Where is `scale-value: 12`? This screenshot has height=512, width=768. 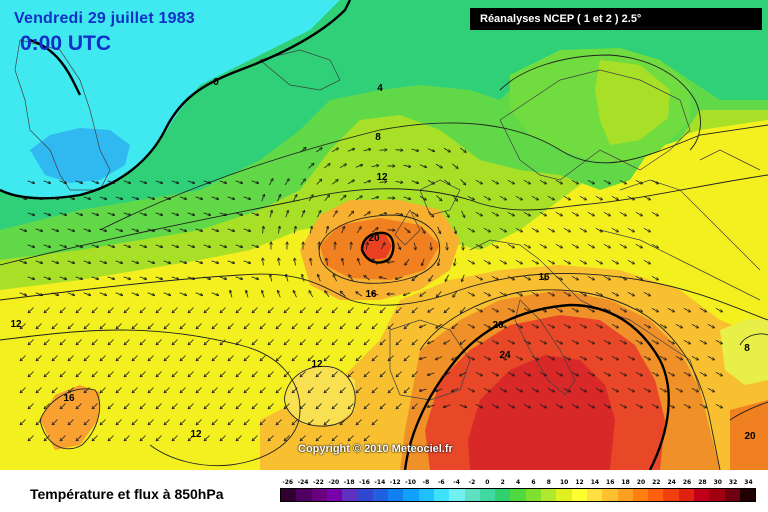
scale-value: 12 is located at coordinates (579, 482).